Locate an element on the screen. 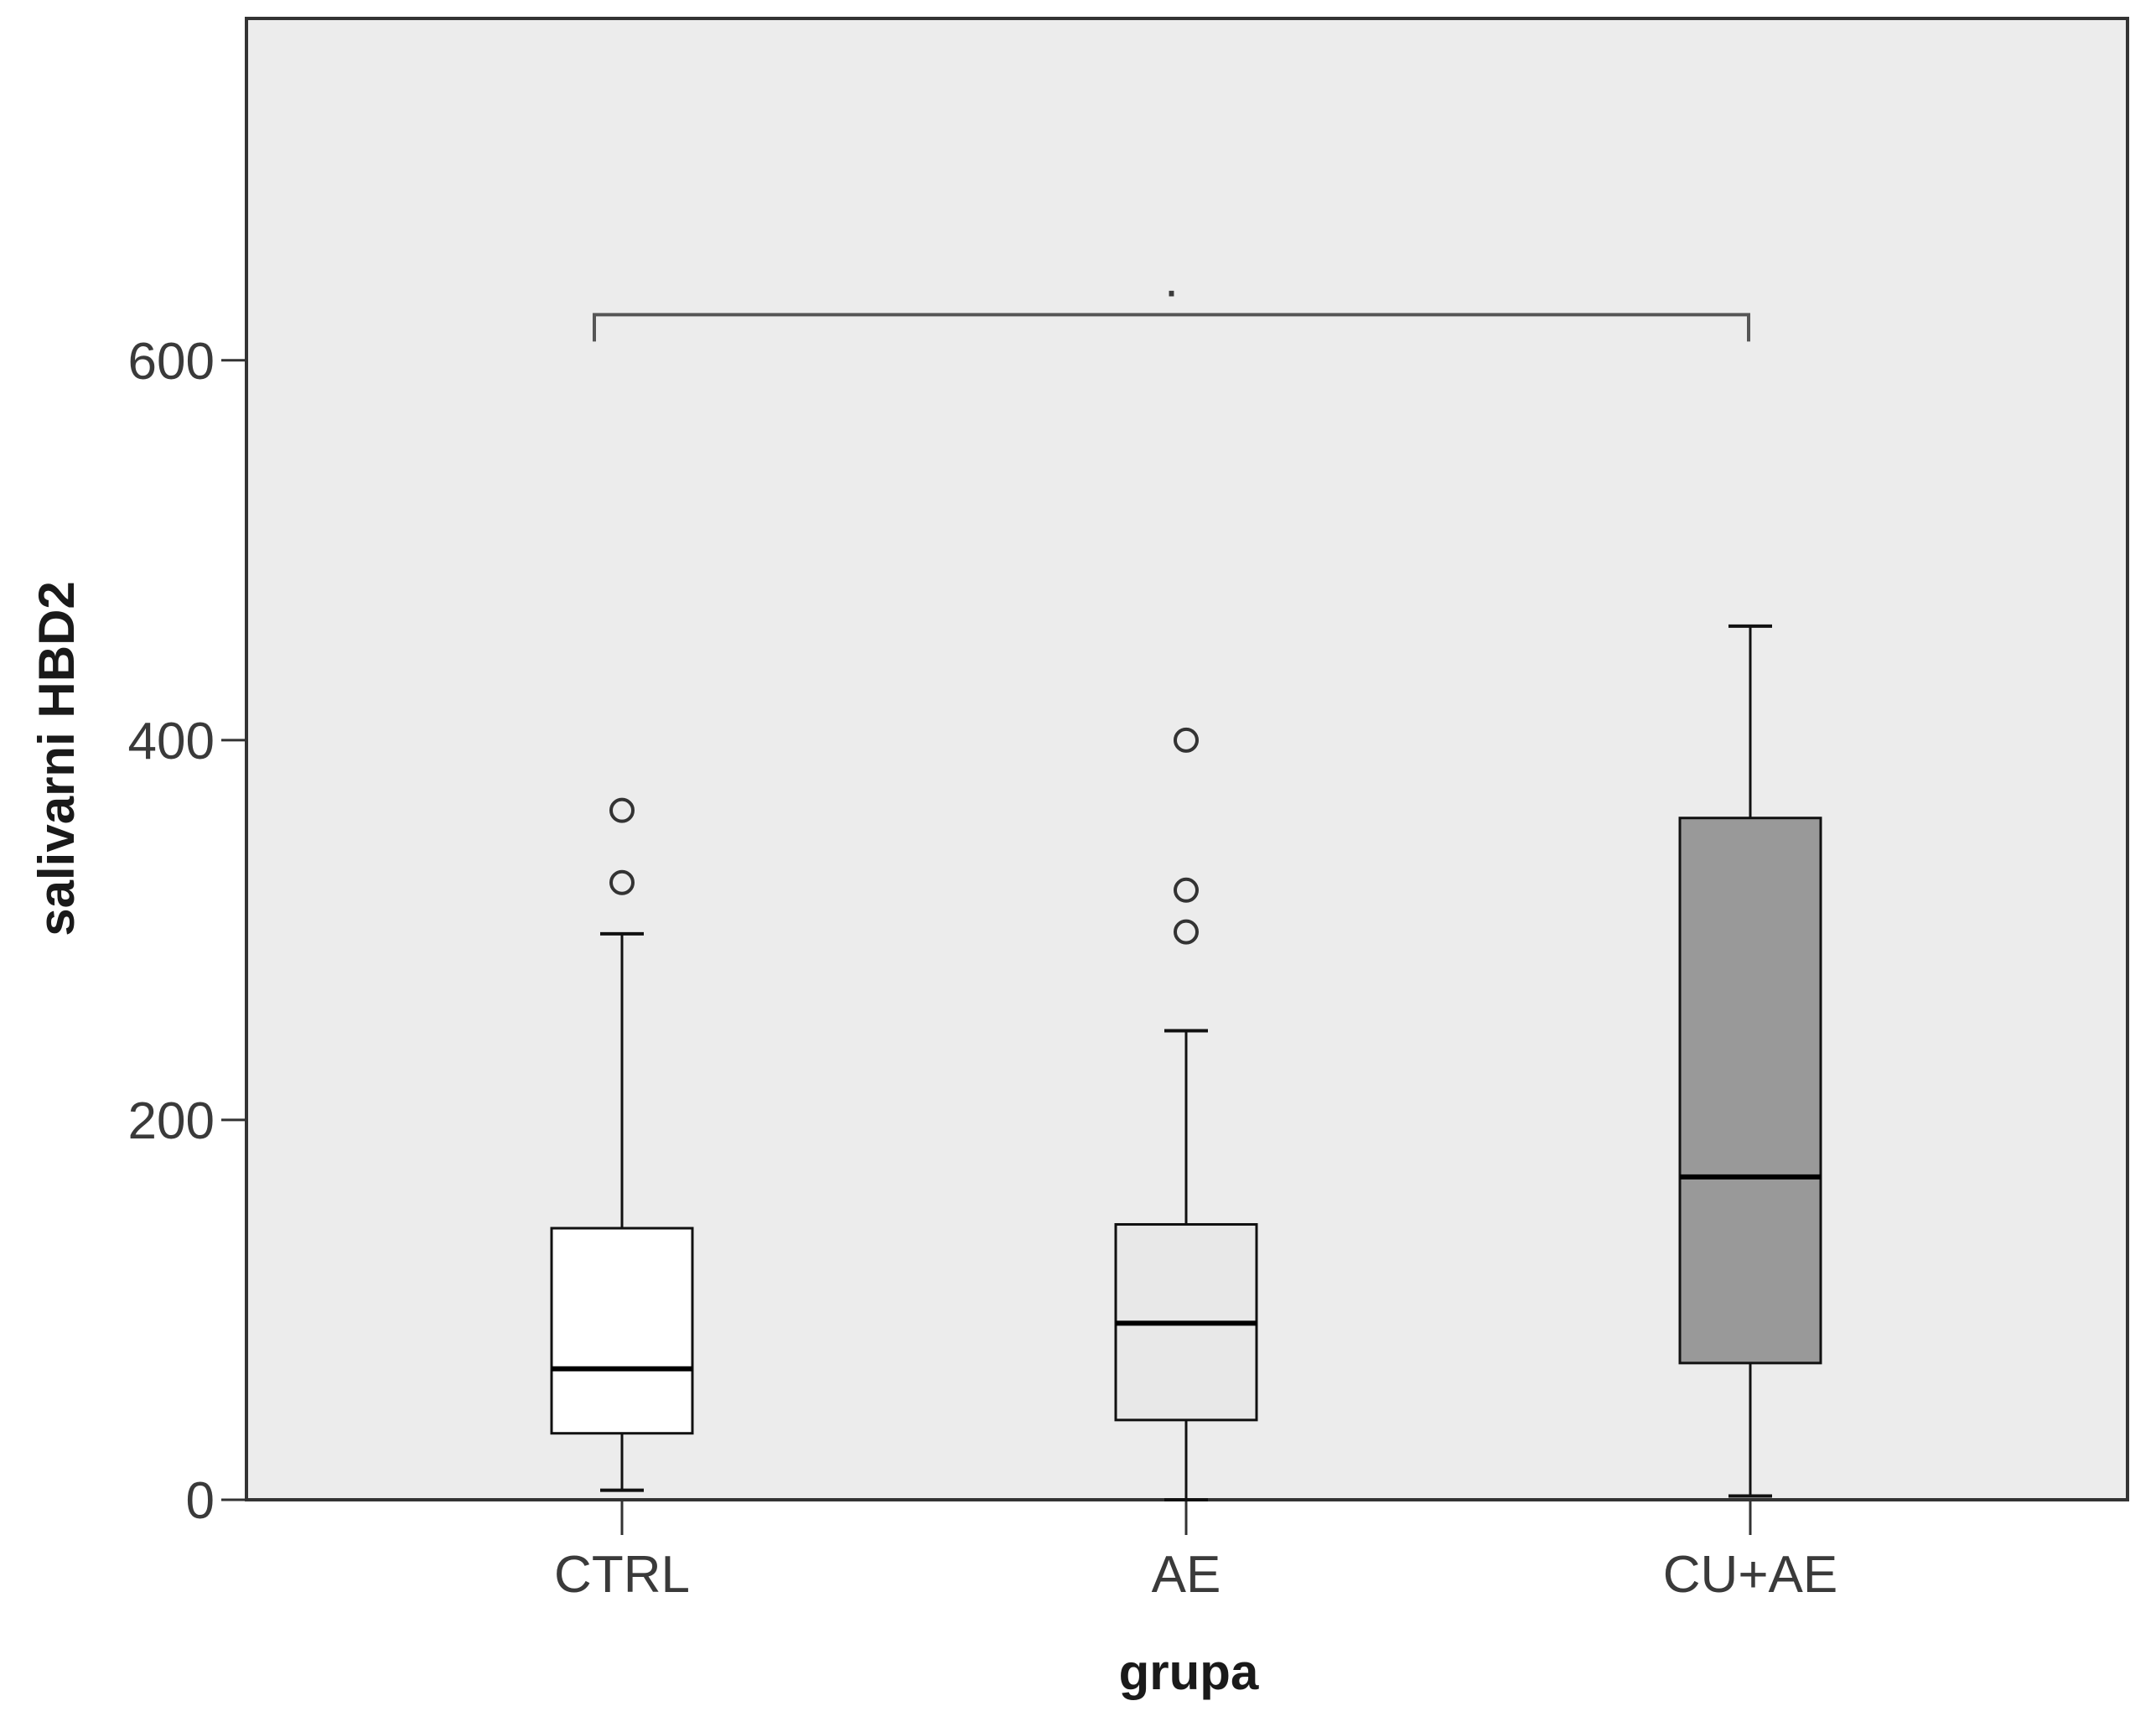  x-tick-label: AE is located at coordinates (1186, 1575).